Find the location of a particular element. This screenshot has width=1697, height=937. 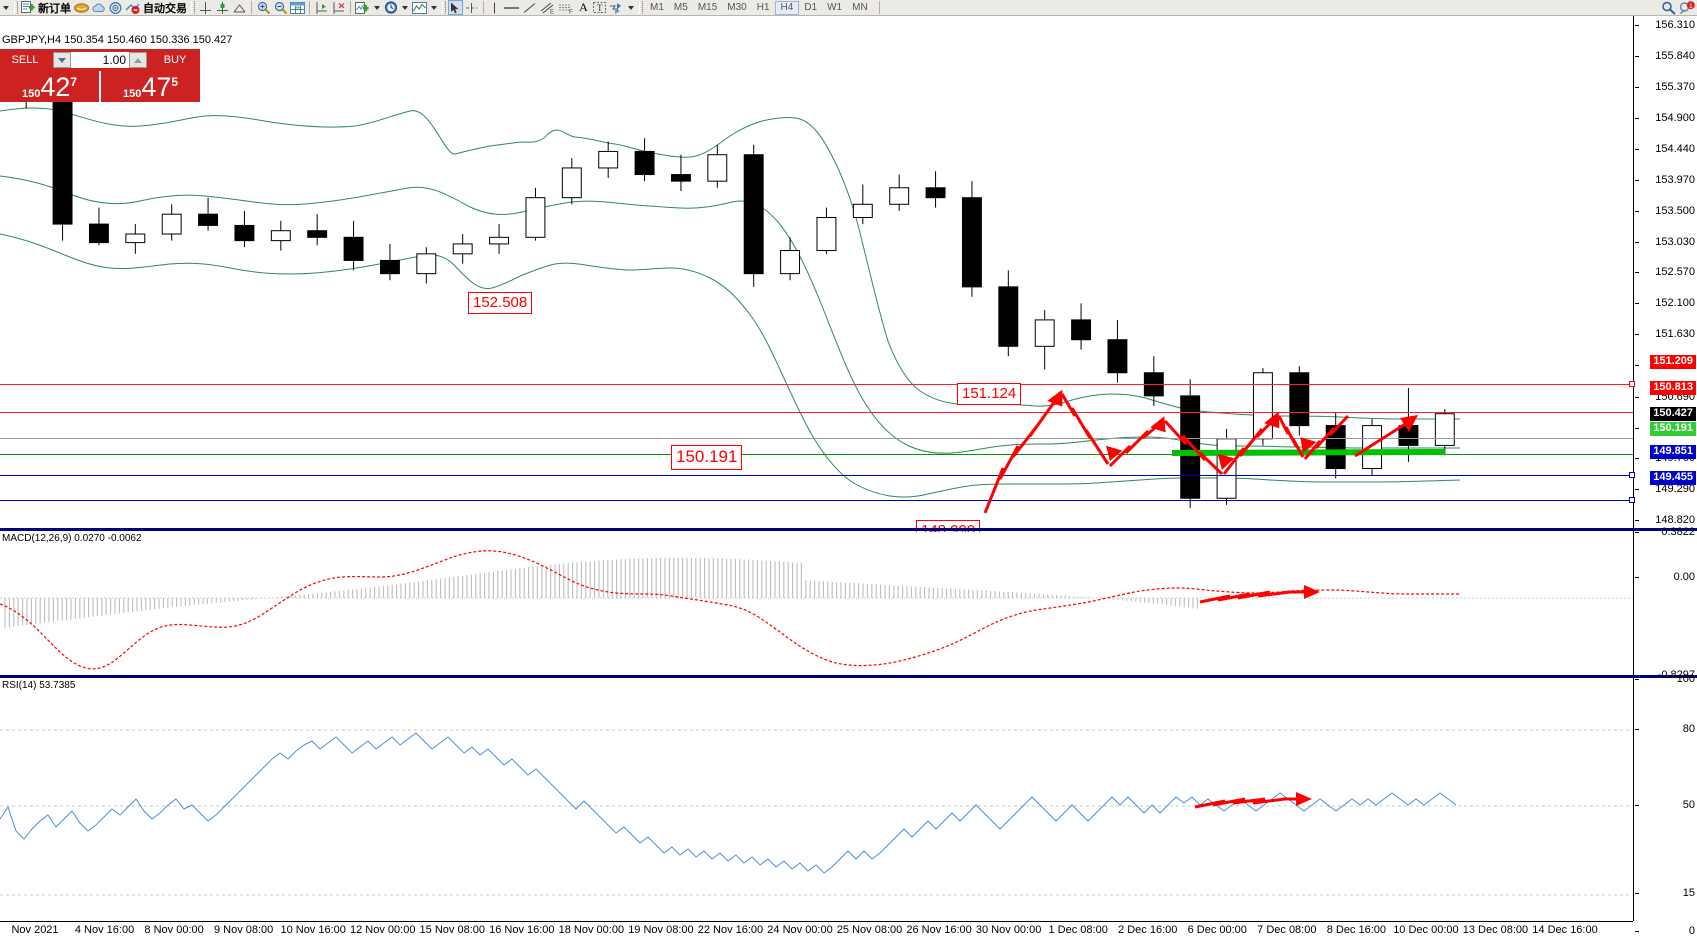

fractals-icon is located at coordinates (239, 7).